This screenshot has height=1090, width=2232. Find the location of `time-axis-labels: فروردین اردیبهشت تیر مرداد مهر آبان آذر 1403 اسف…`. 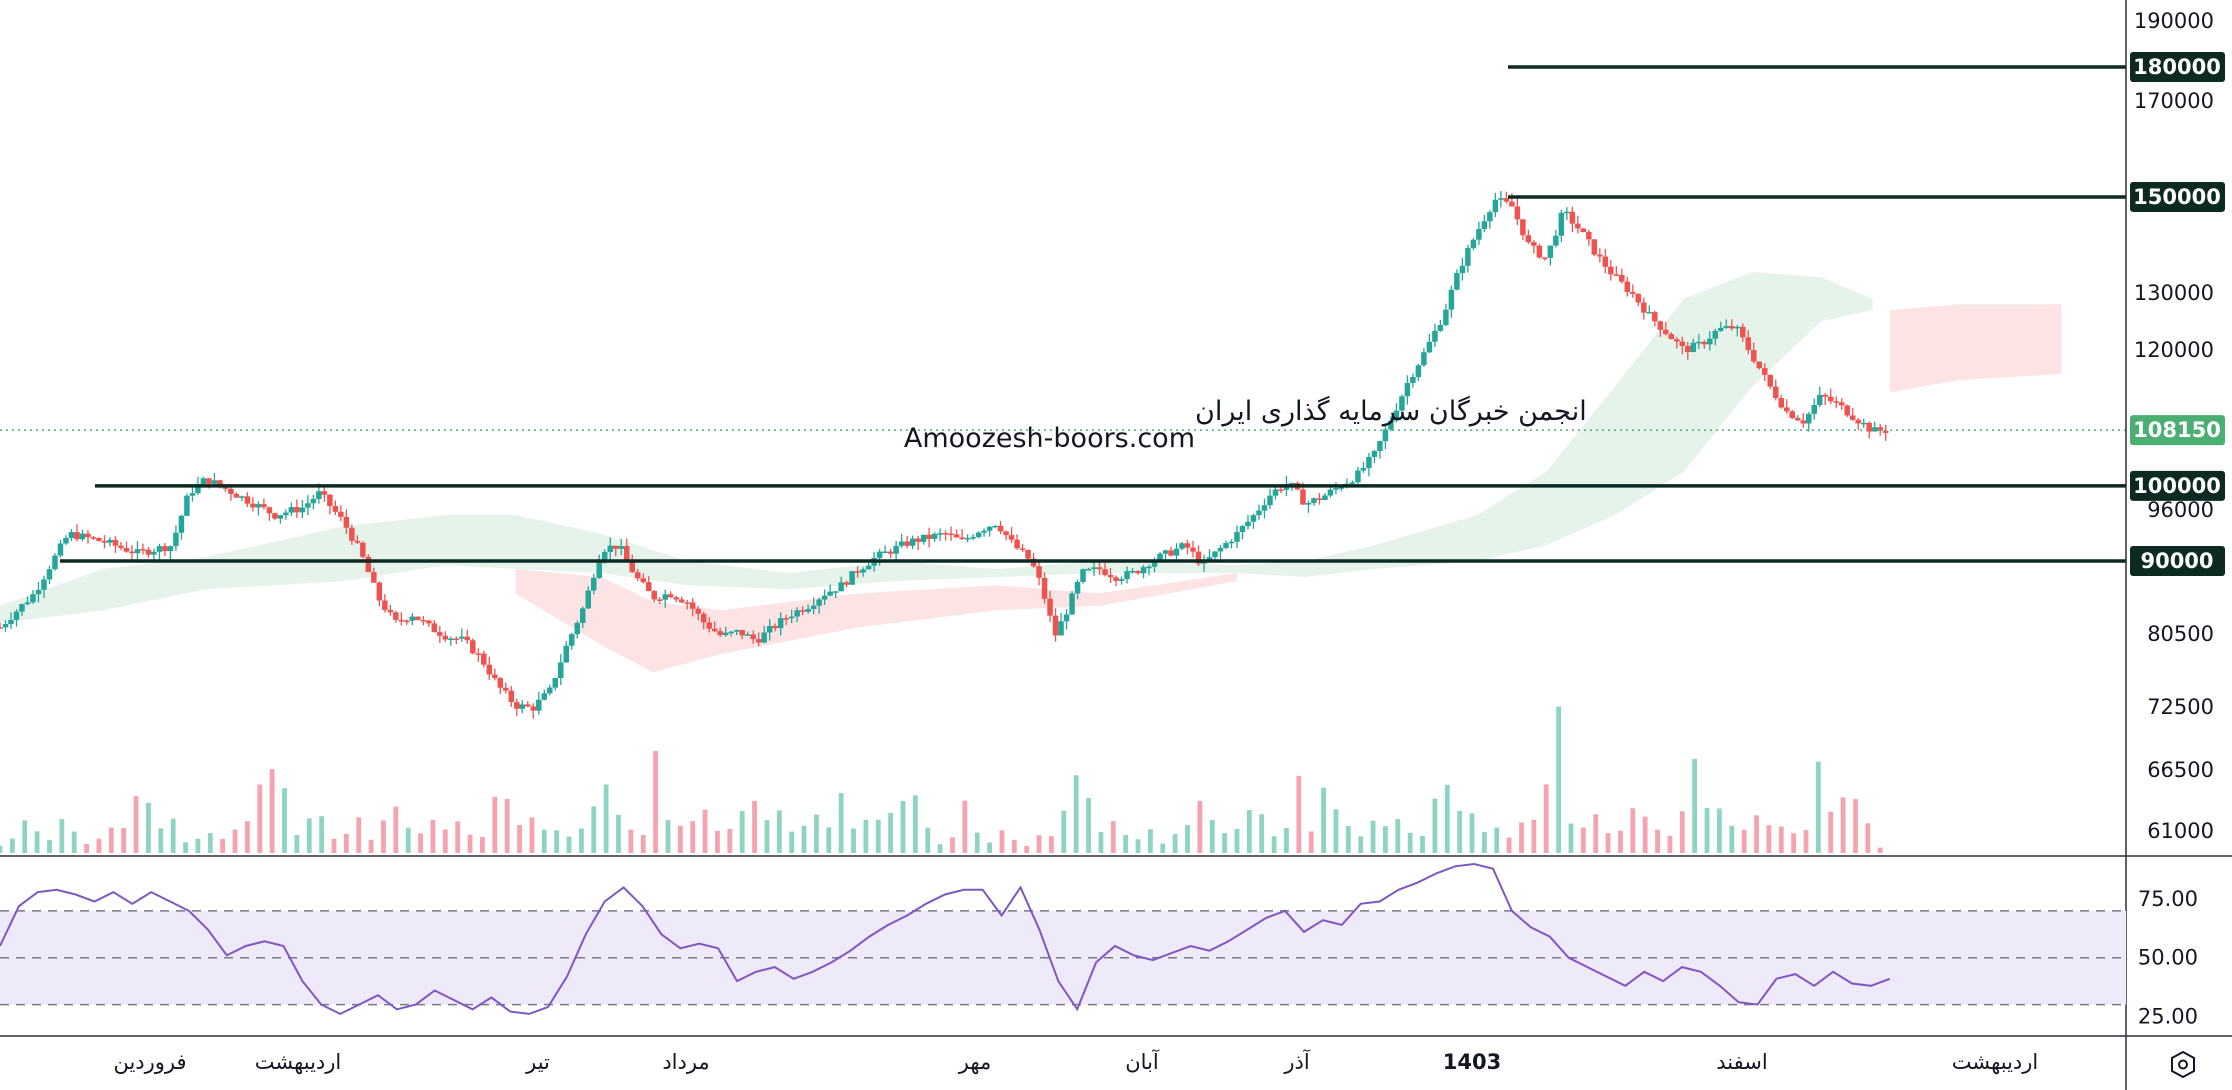

time-axis-labels: فروردین اردیبهشت تیر مرداد مهر آبان آذر 1403 اسف… is located at coordinates (1075, 1061).